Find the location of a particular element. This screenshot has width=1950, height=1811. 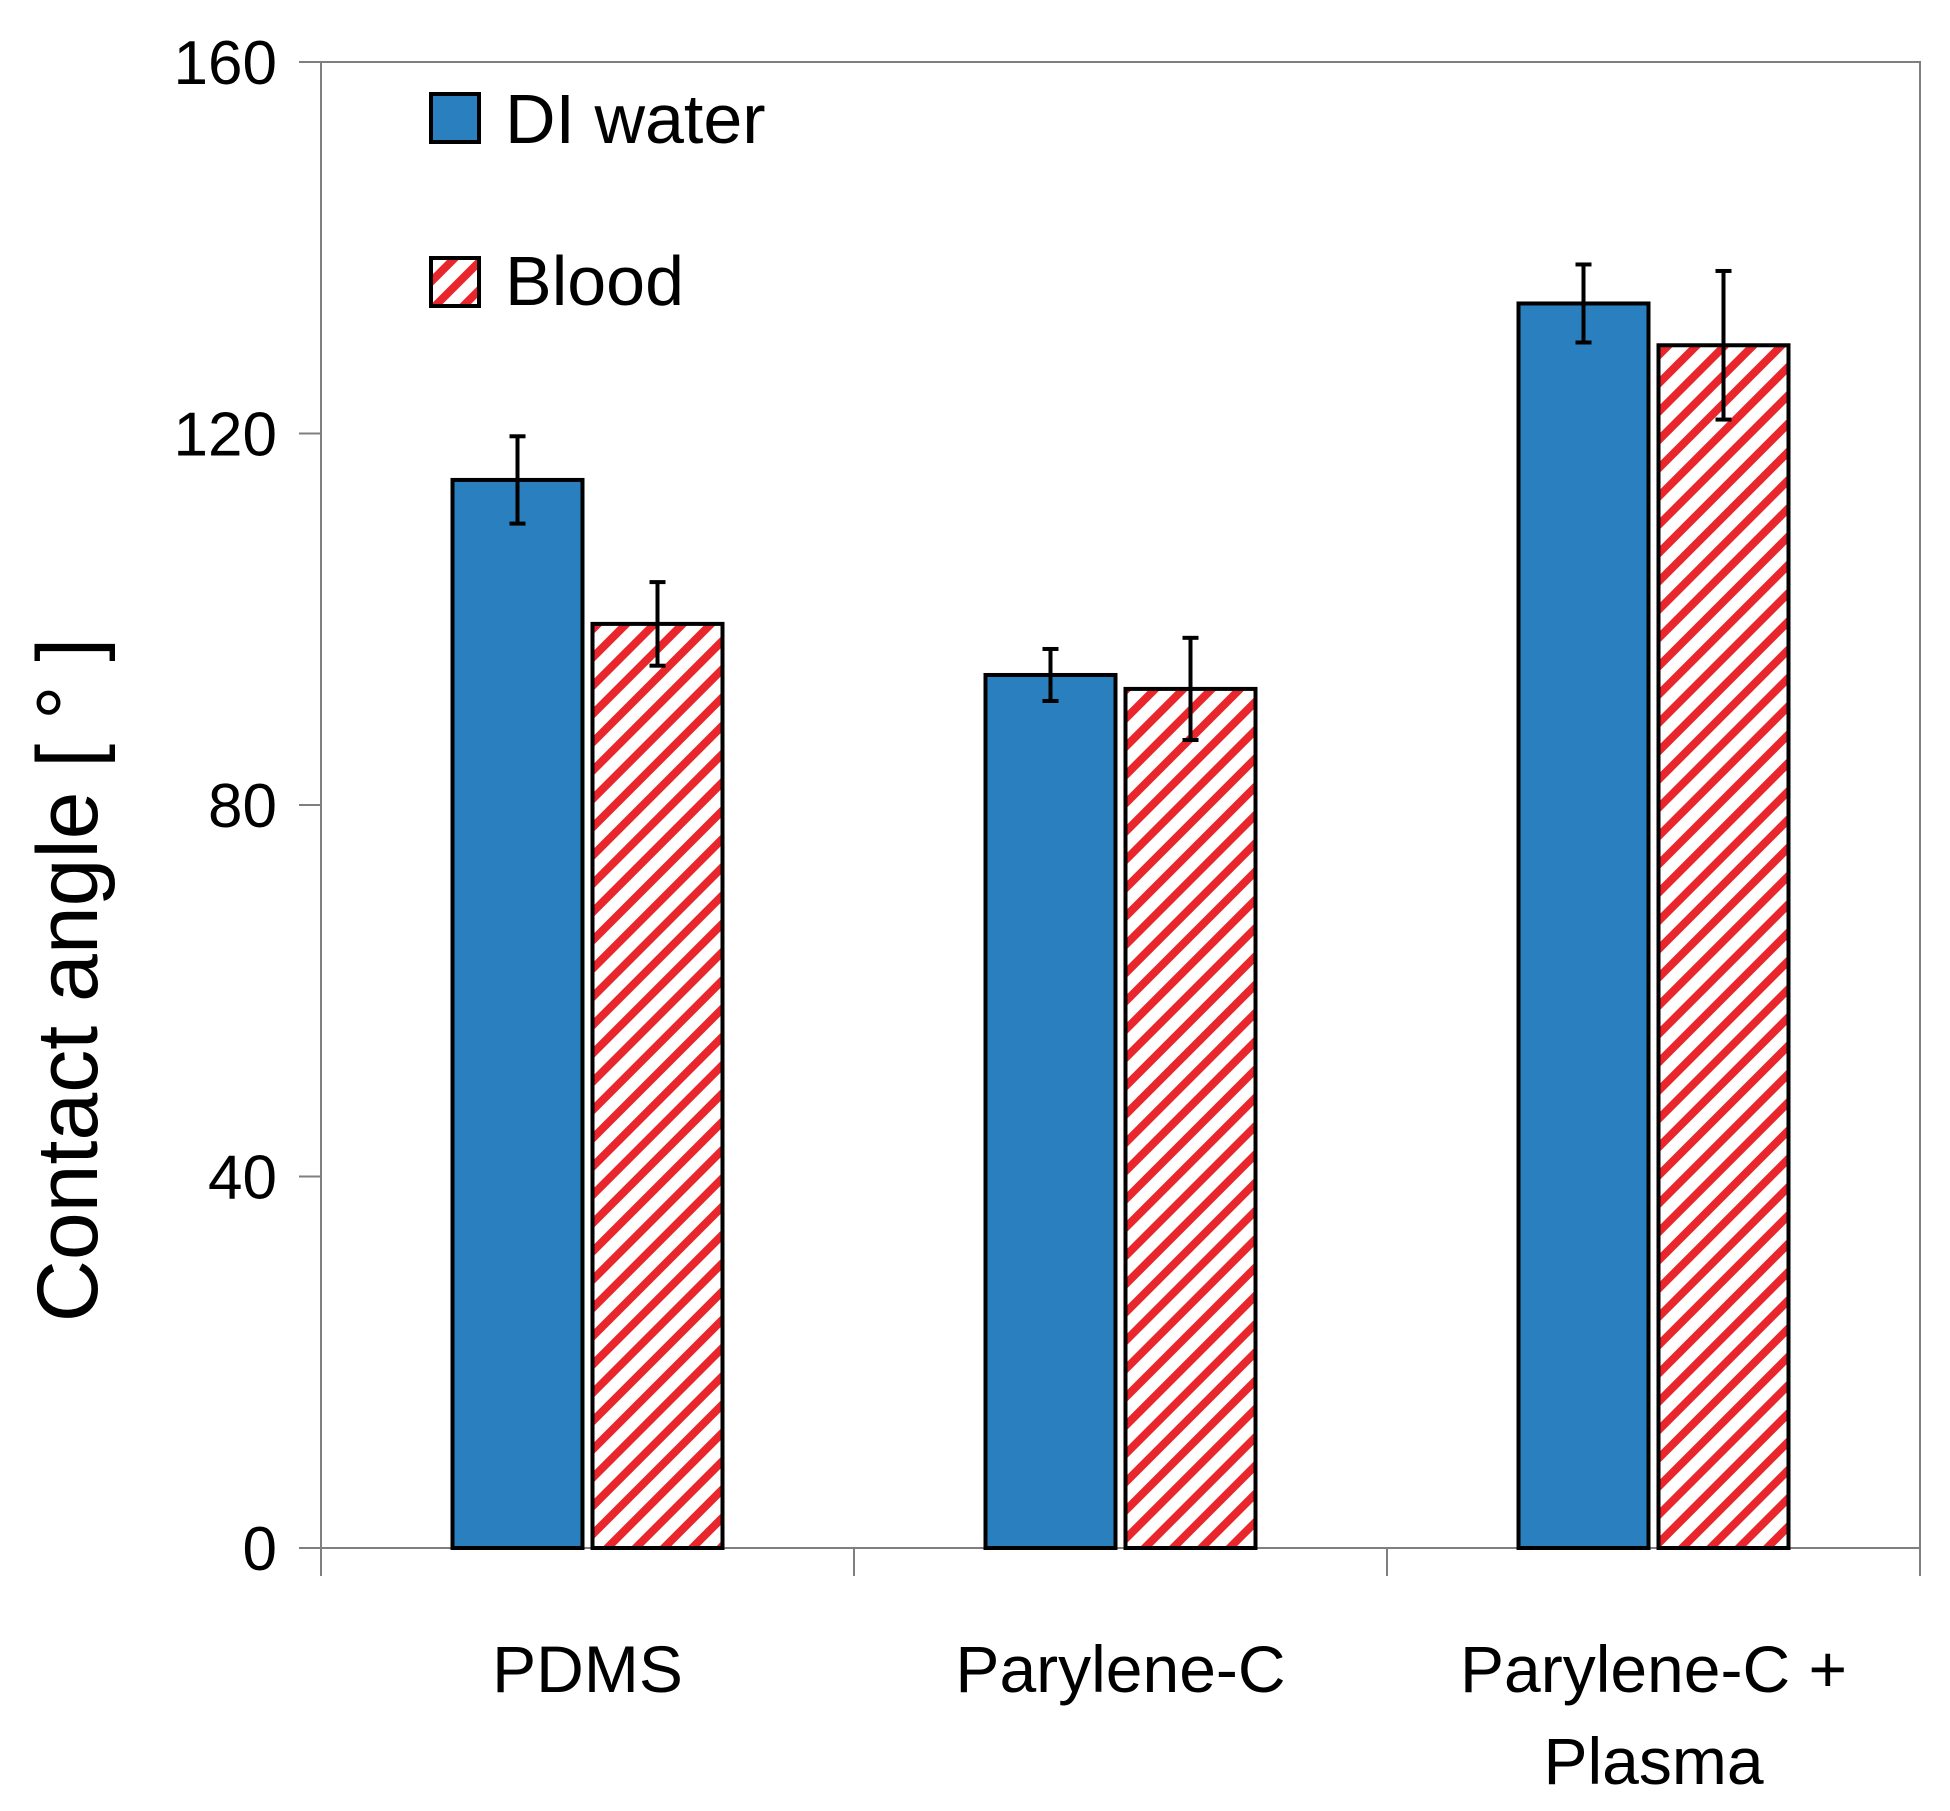

y-tick-label: 0 is located at coordinates (260, 1549).